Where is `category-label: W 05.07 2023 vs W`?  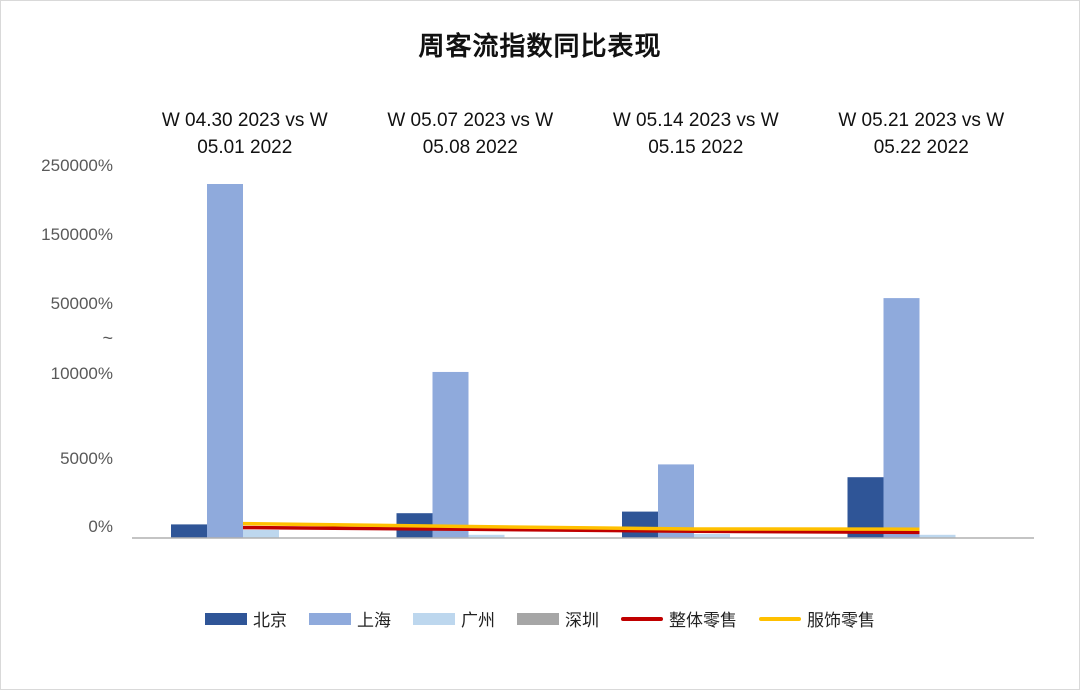 category-label: W 05.07 2023 vs W is located at coordinates (470, 120).